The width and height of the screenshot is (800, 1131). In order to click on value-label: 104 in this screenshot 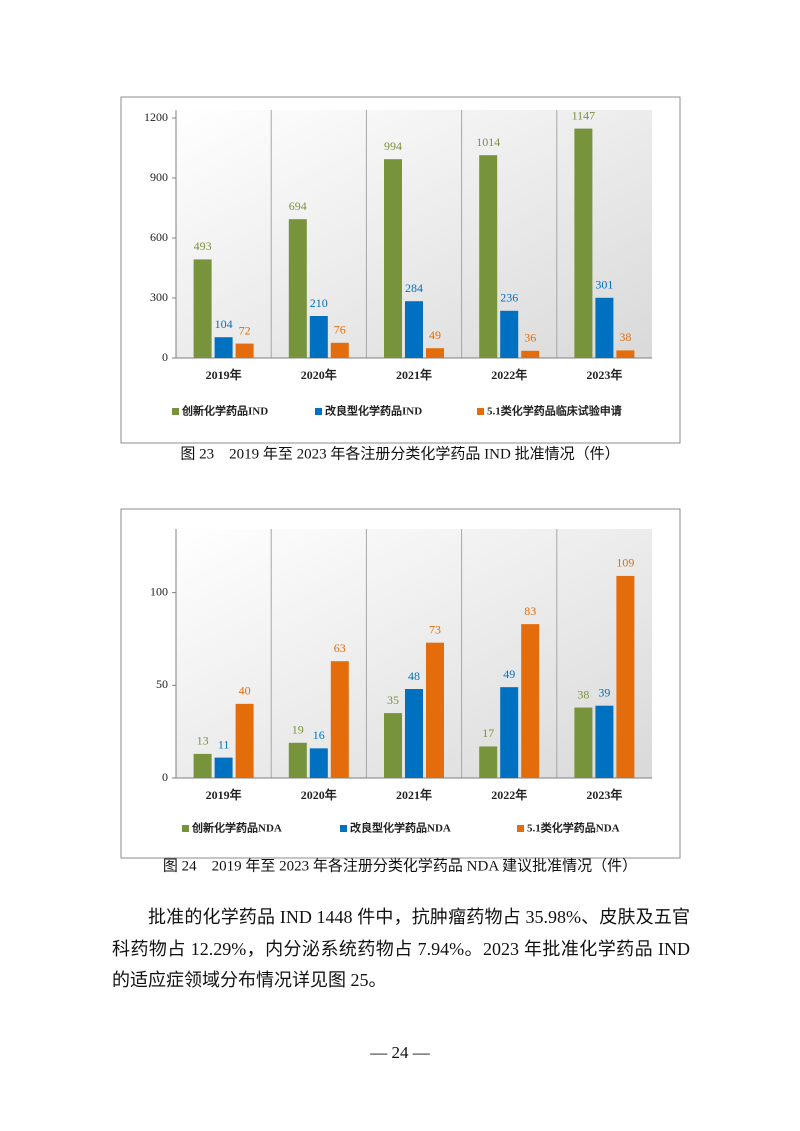, I will do `click(224, 324)`.